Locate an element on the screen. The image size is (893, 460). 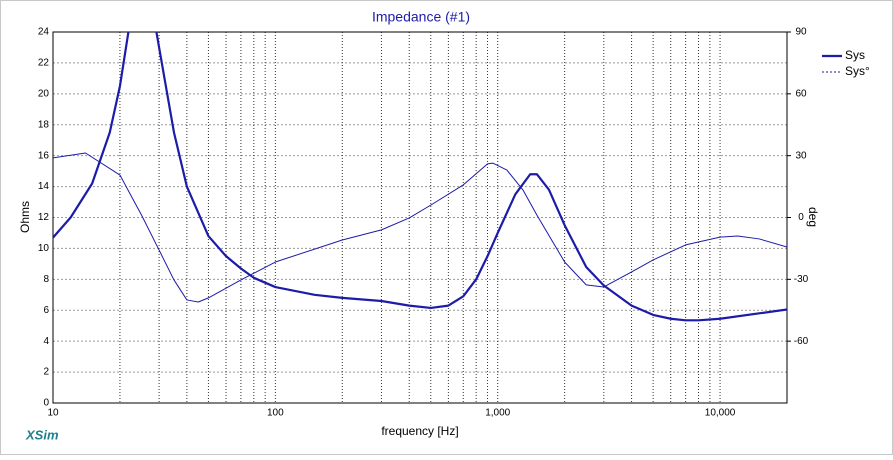
legend-label: Sys° is located at coordinates (857, 71).